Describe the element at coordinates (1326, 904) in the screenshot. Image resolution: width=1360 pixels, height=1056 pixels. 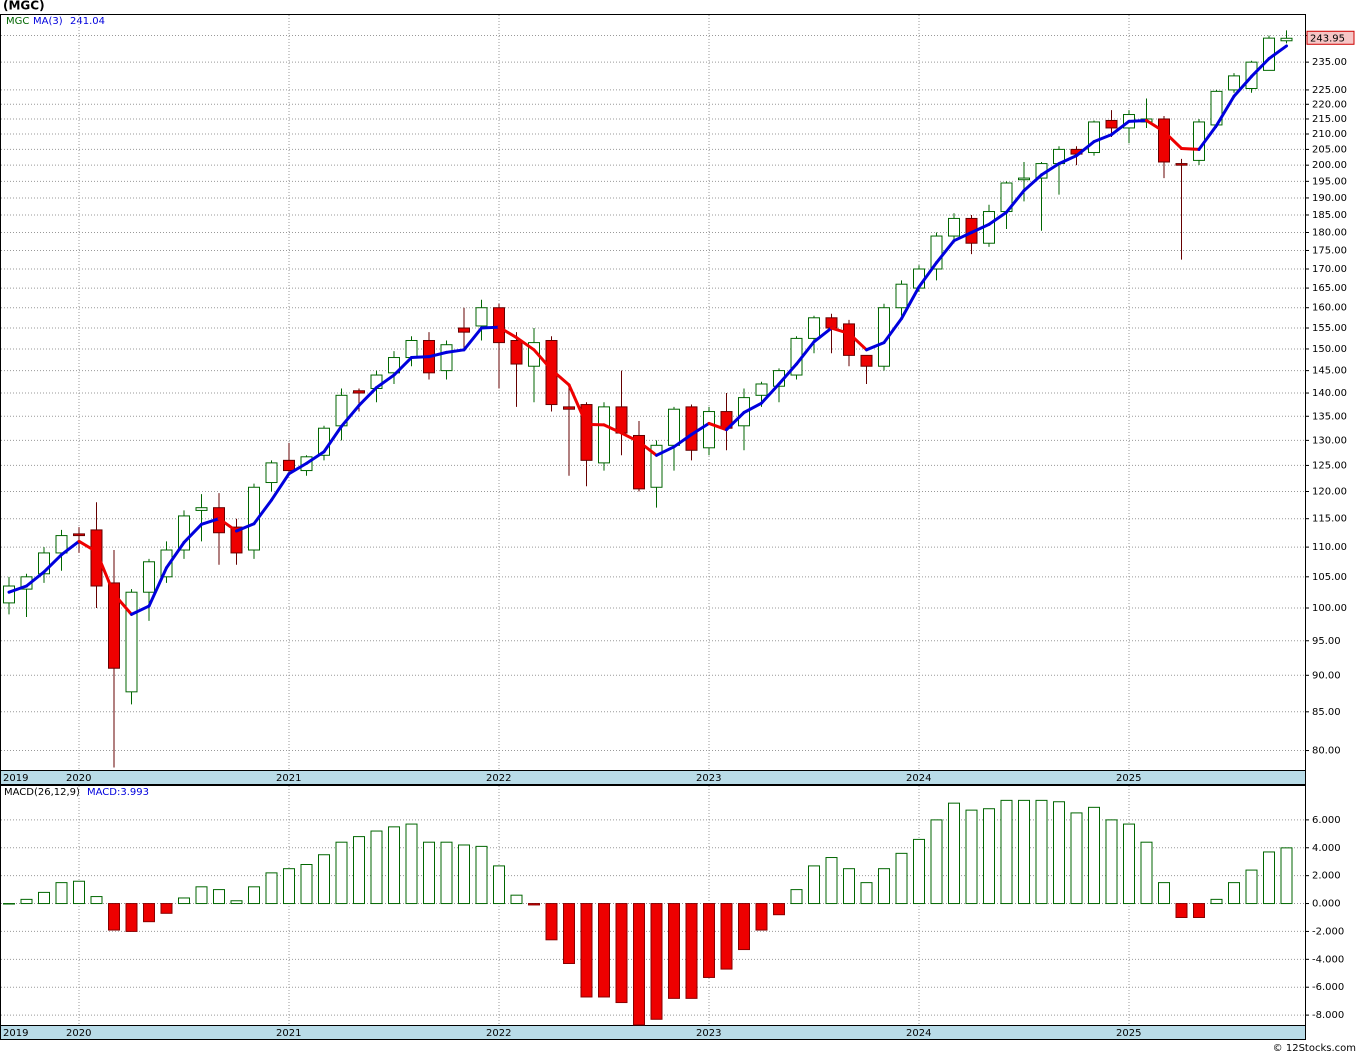
I see `y-tick-label: 0.000` at that location.